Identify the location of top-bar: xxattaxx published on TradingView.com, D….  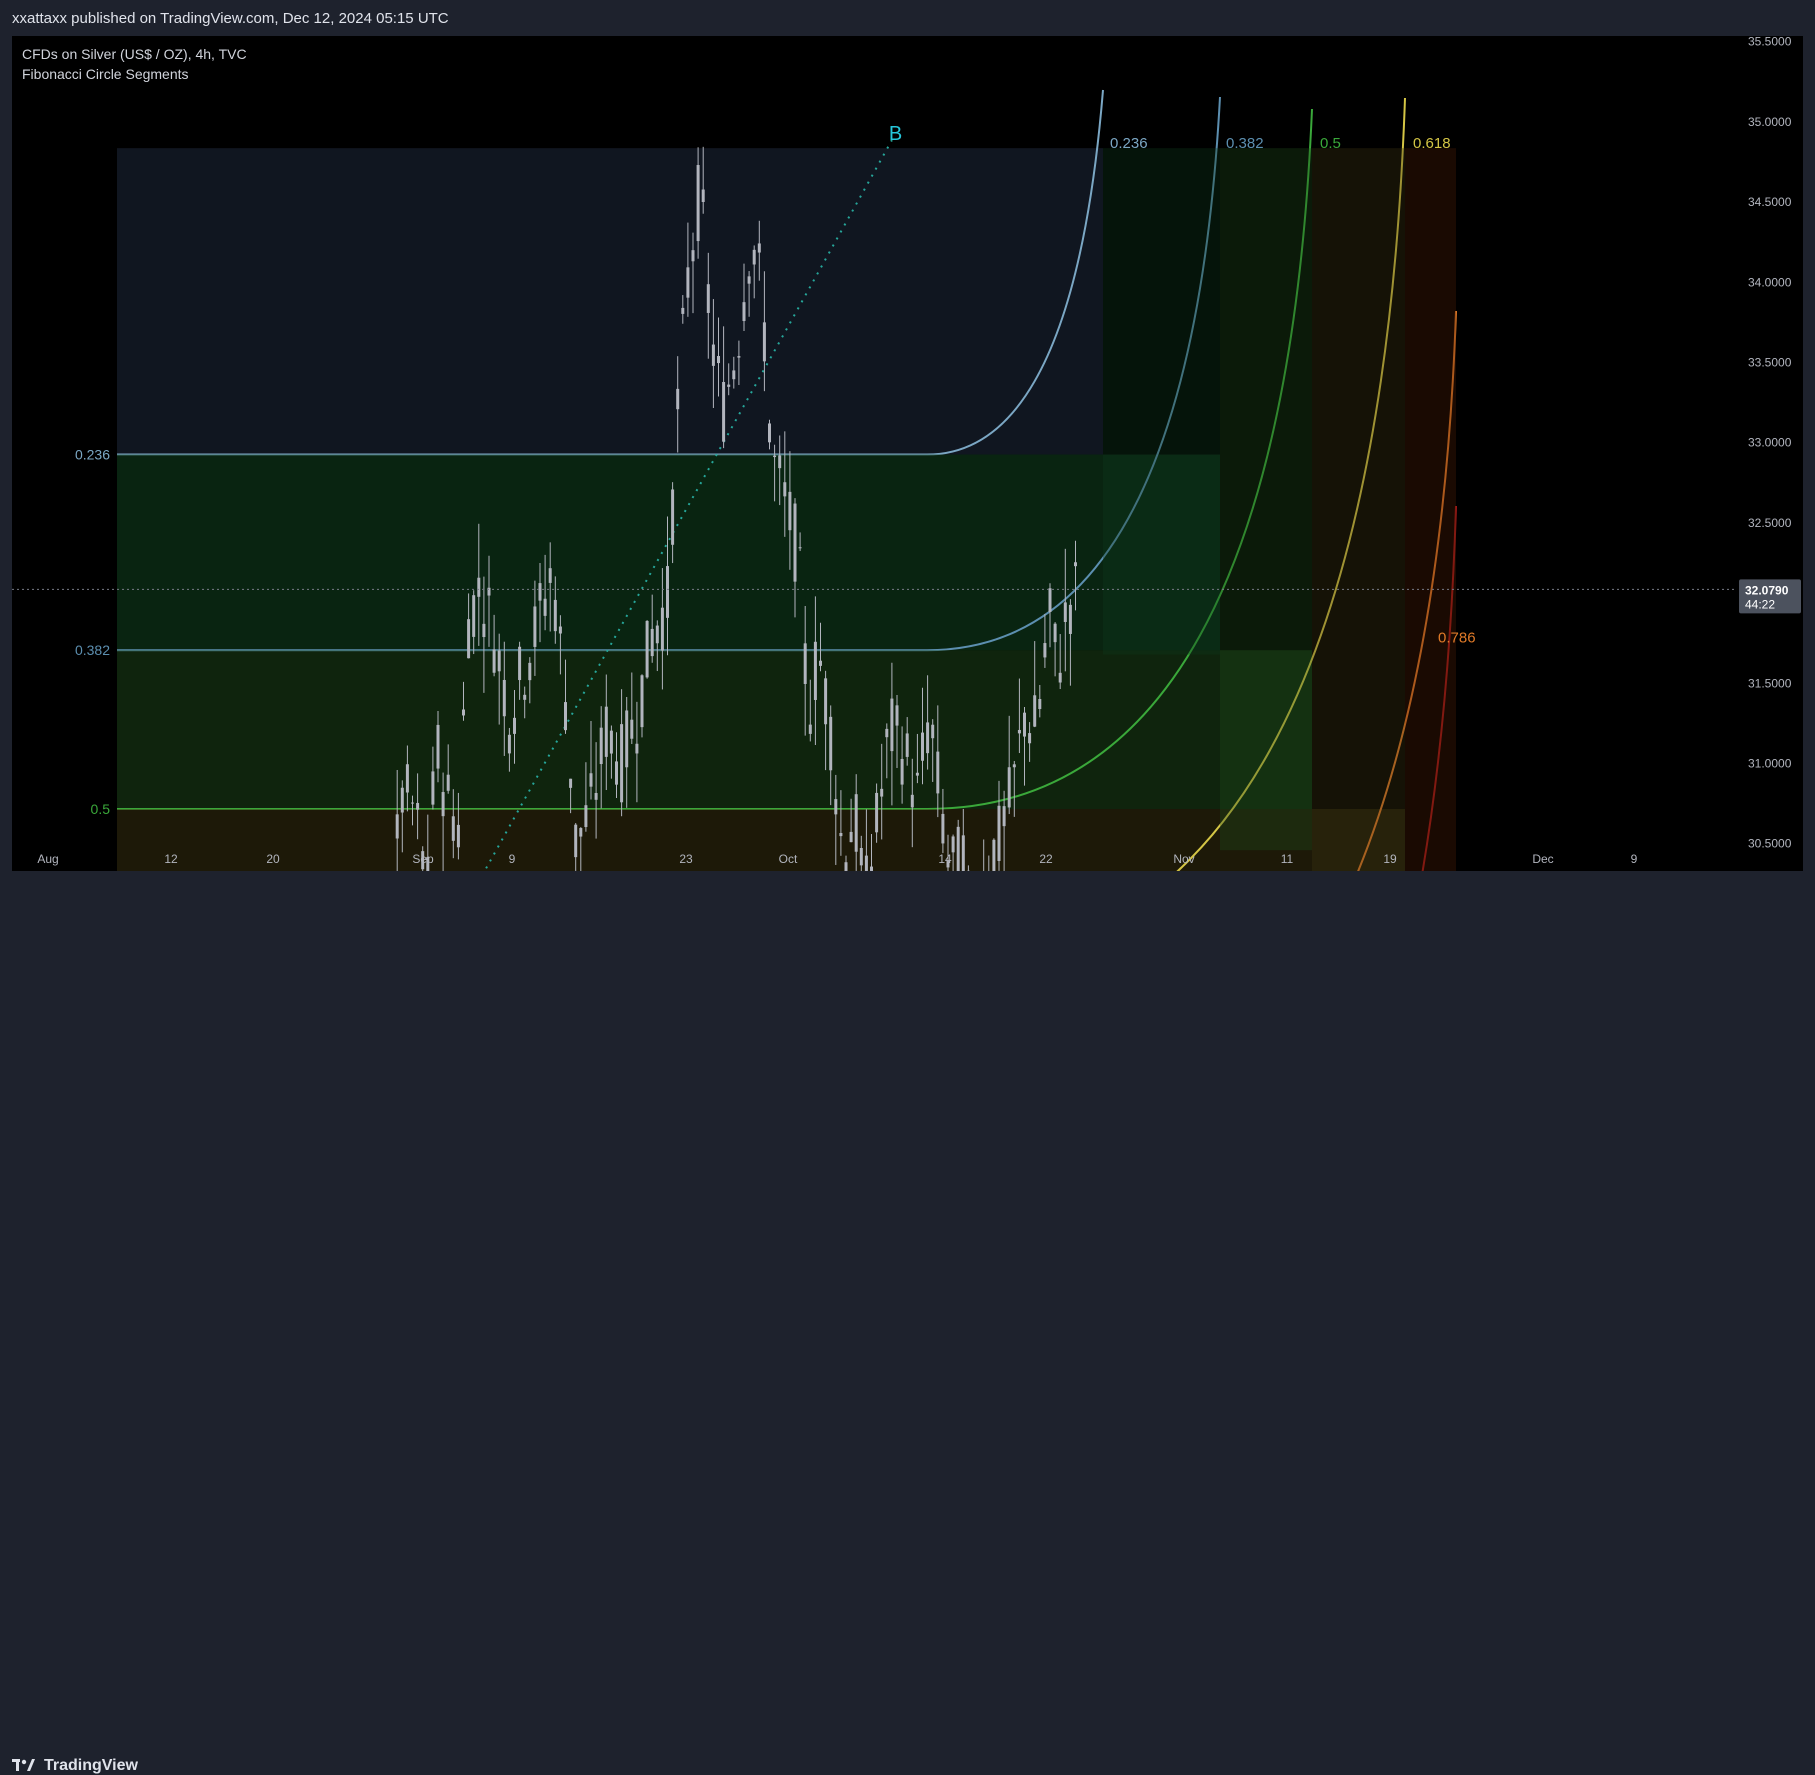
(907, 18).